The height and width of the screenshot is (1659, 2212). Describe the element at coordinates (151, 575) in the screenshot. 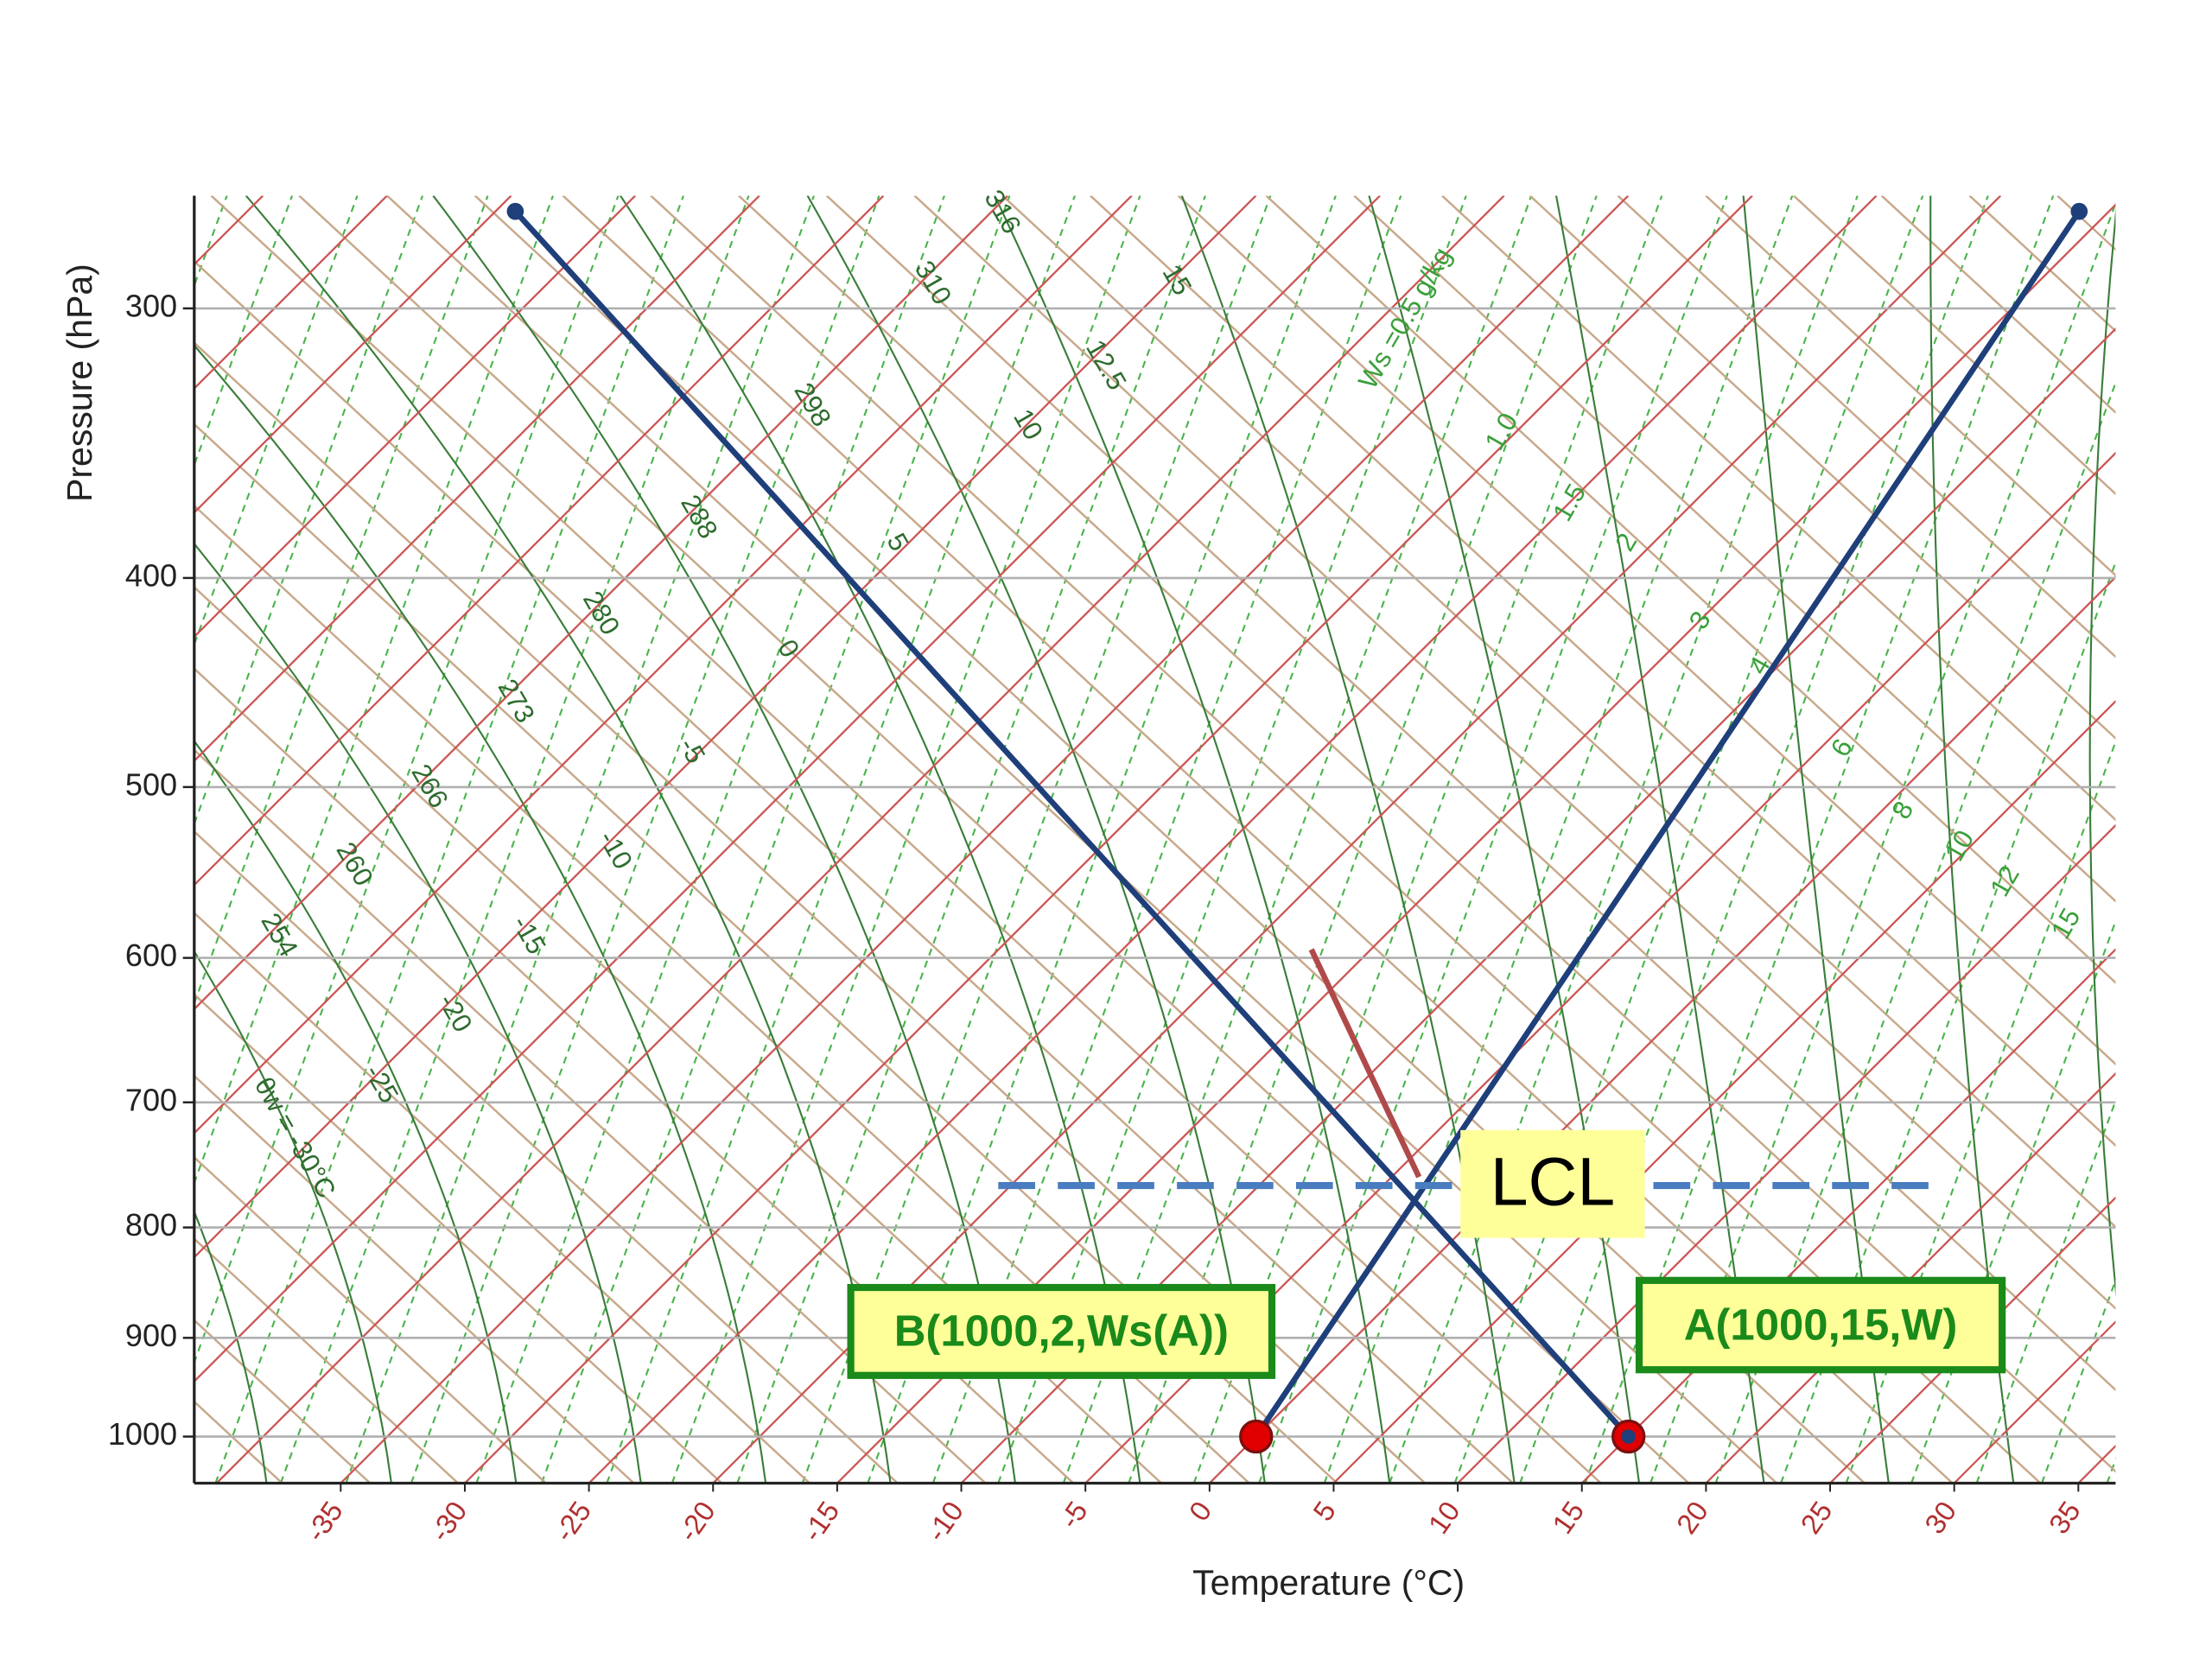

I see `y-tick-label: 400` at that location.